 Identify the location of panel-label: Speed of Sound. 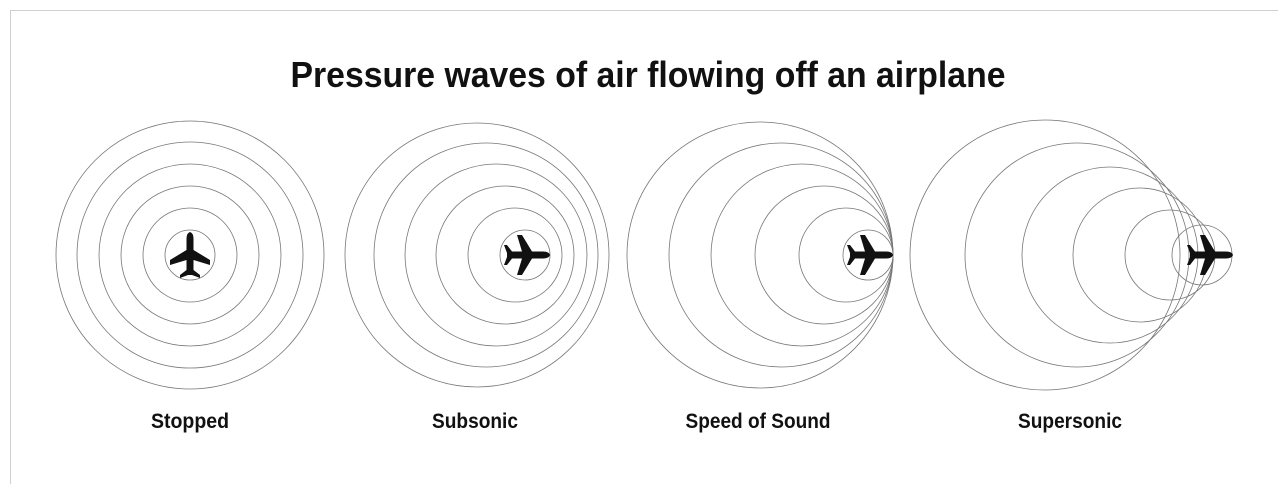
(758, 421).